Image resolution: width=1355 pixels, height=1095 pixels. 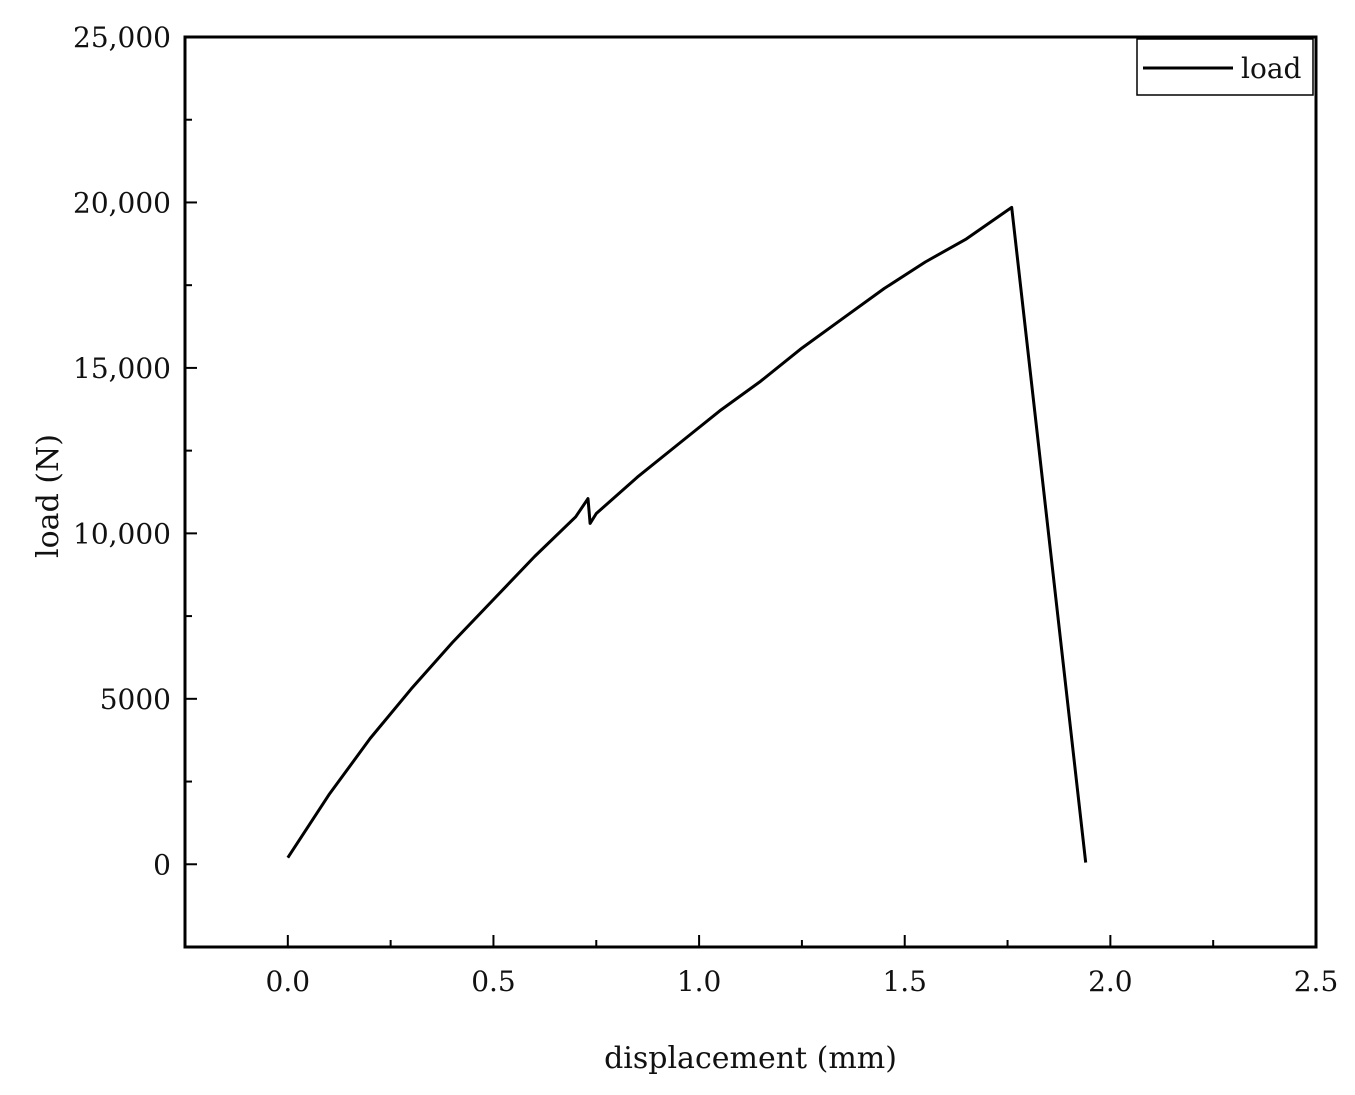 What do you see at coordinates (1271, 68) in the screenshot?
I see `legend-label-load: load` at bounding box center [1271, 68].